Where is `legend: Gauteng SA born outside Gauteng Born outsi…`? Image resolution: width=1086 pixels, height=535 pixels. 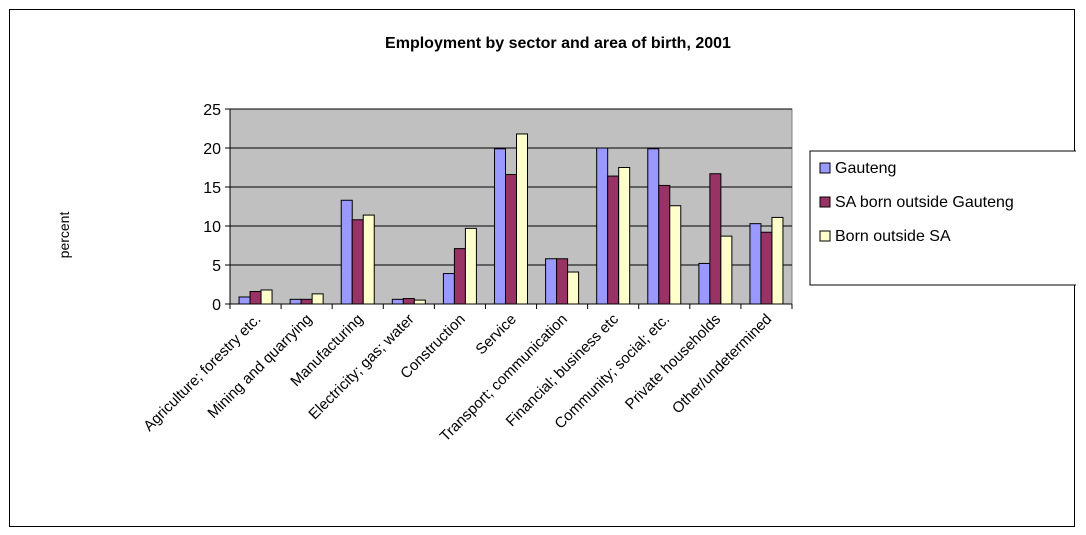 legend: Gauteng SA born outside Gauteng Born outsi… is located at coordinates (942, 218).